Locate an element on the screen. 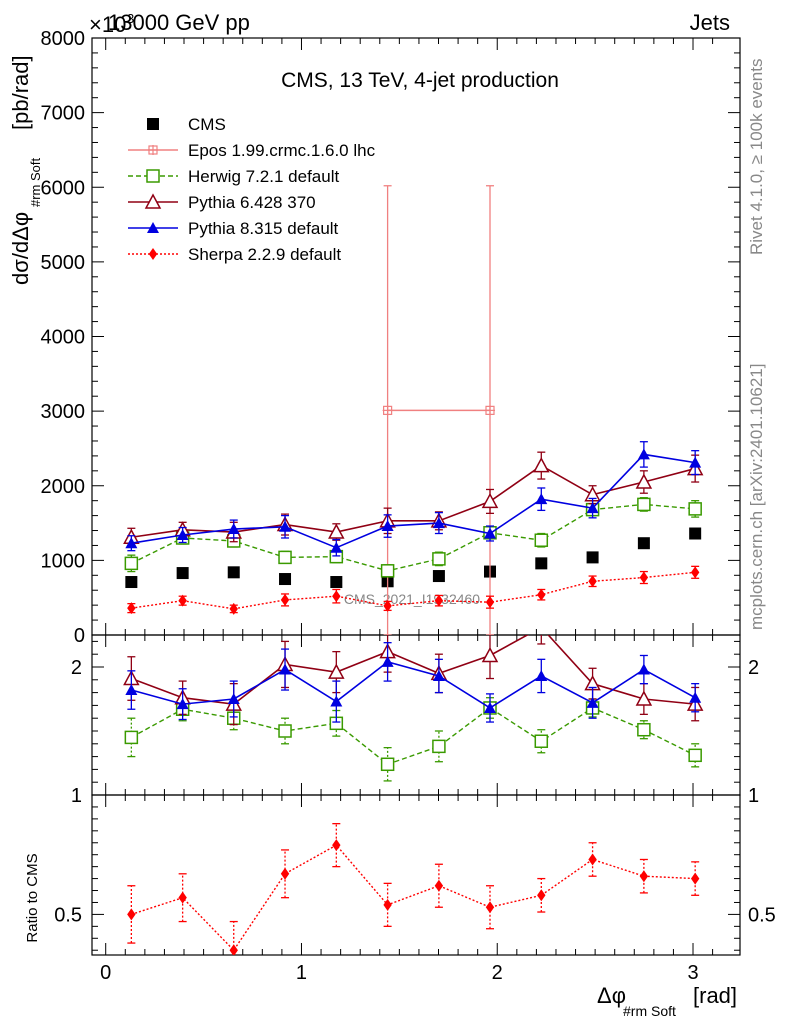  legend-label-pythia8: Pythia 8.315 default is located at coordinates (263, 228).